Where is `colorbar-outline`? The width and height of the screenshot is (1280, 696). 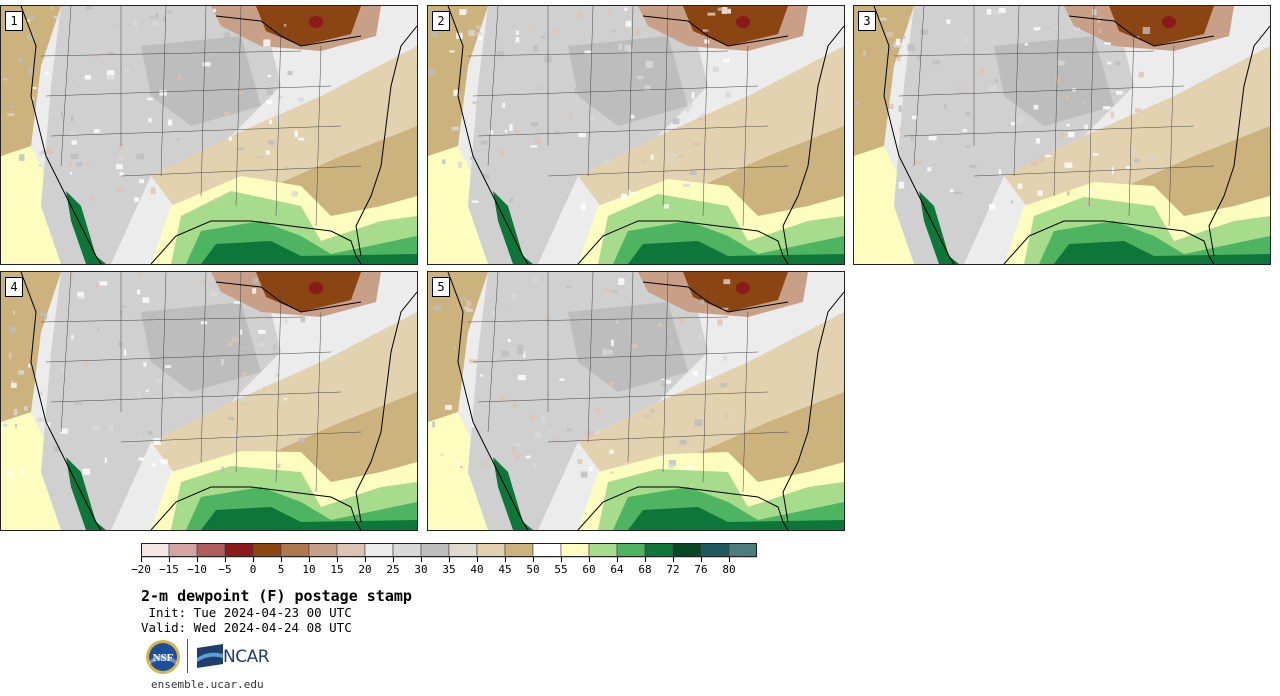 colorbar-outline is located at coordinates (449, 550).